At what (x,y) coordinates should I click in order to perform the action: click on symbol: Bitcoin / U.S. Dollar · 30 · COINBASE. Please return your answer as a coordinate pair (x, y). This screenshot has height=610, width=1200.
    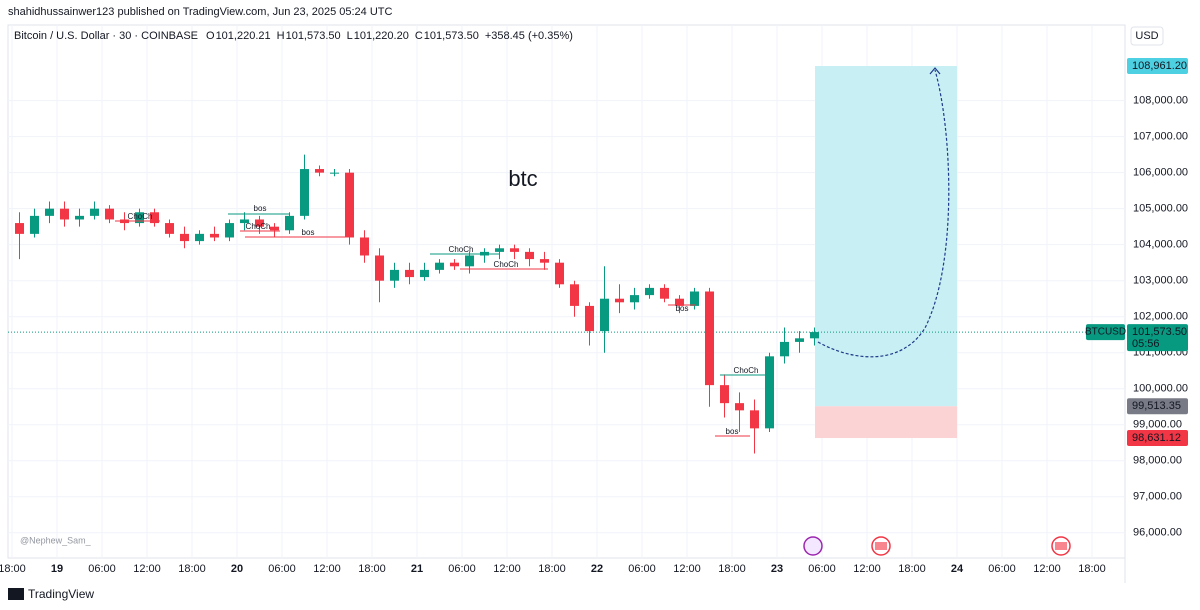
    Looking at the image, I should click on (106, 36).